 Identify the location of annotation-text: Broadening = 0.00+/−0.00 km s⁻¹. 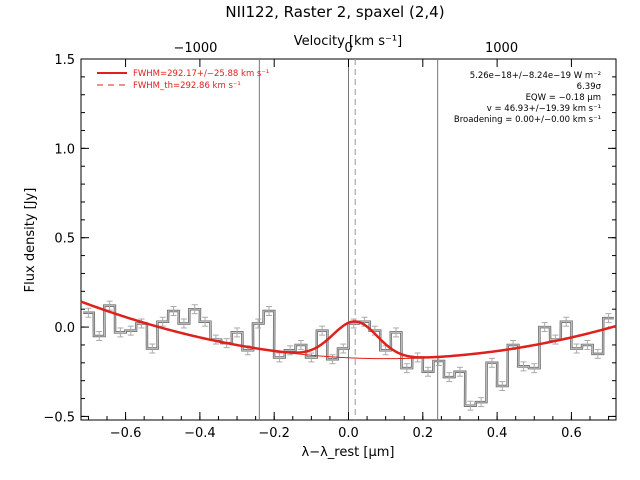
(527, 120).